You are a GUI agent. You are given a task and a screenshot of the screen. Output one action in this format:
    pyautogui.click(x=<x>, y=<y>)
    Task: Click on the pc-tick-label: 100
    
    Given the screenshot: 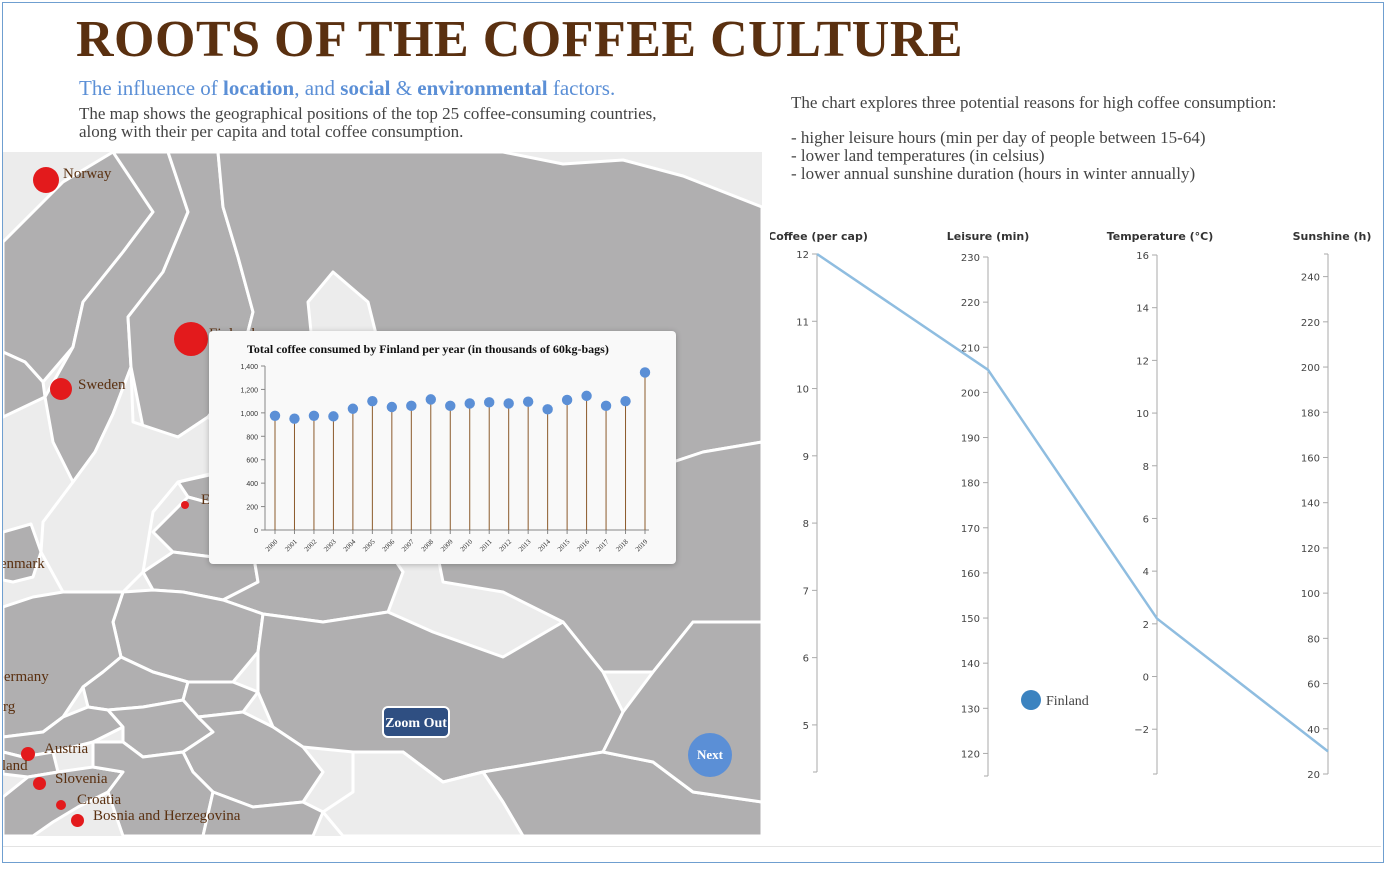 What is the action you would take?
    pyautogui.click(x=1310, y=594)
    